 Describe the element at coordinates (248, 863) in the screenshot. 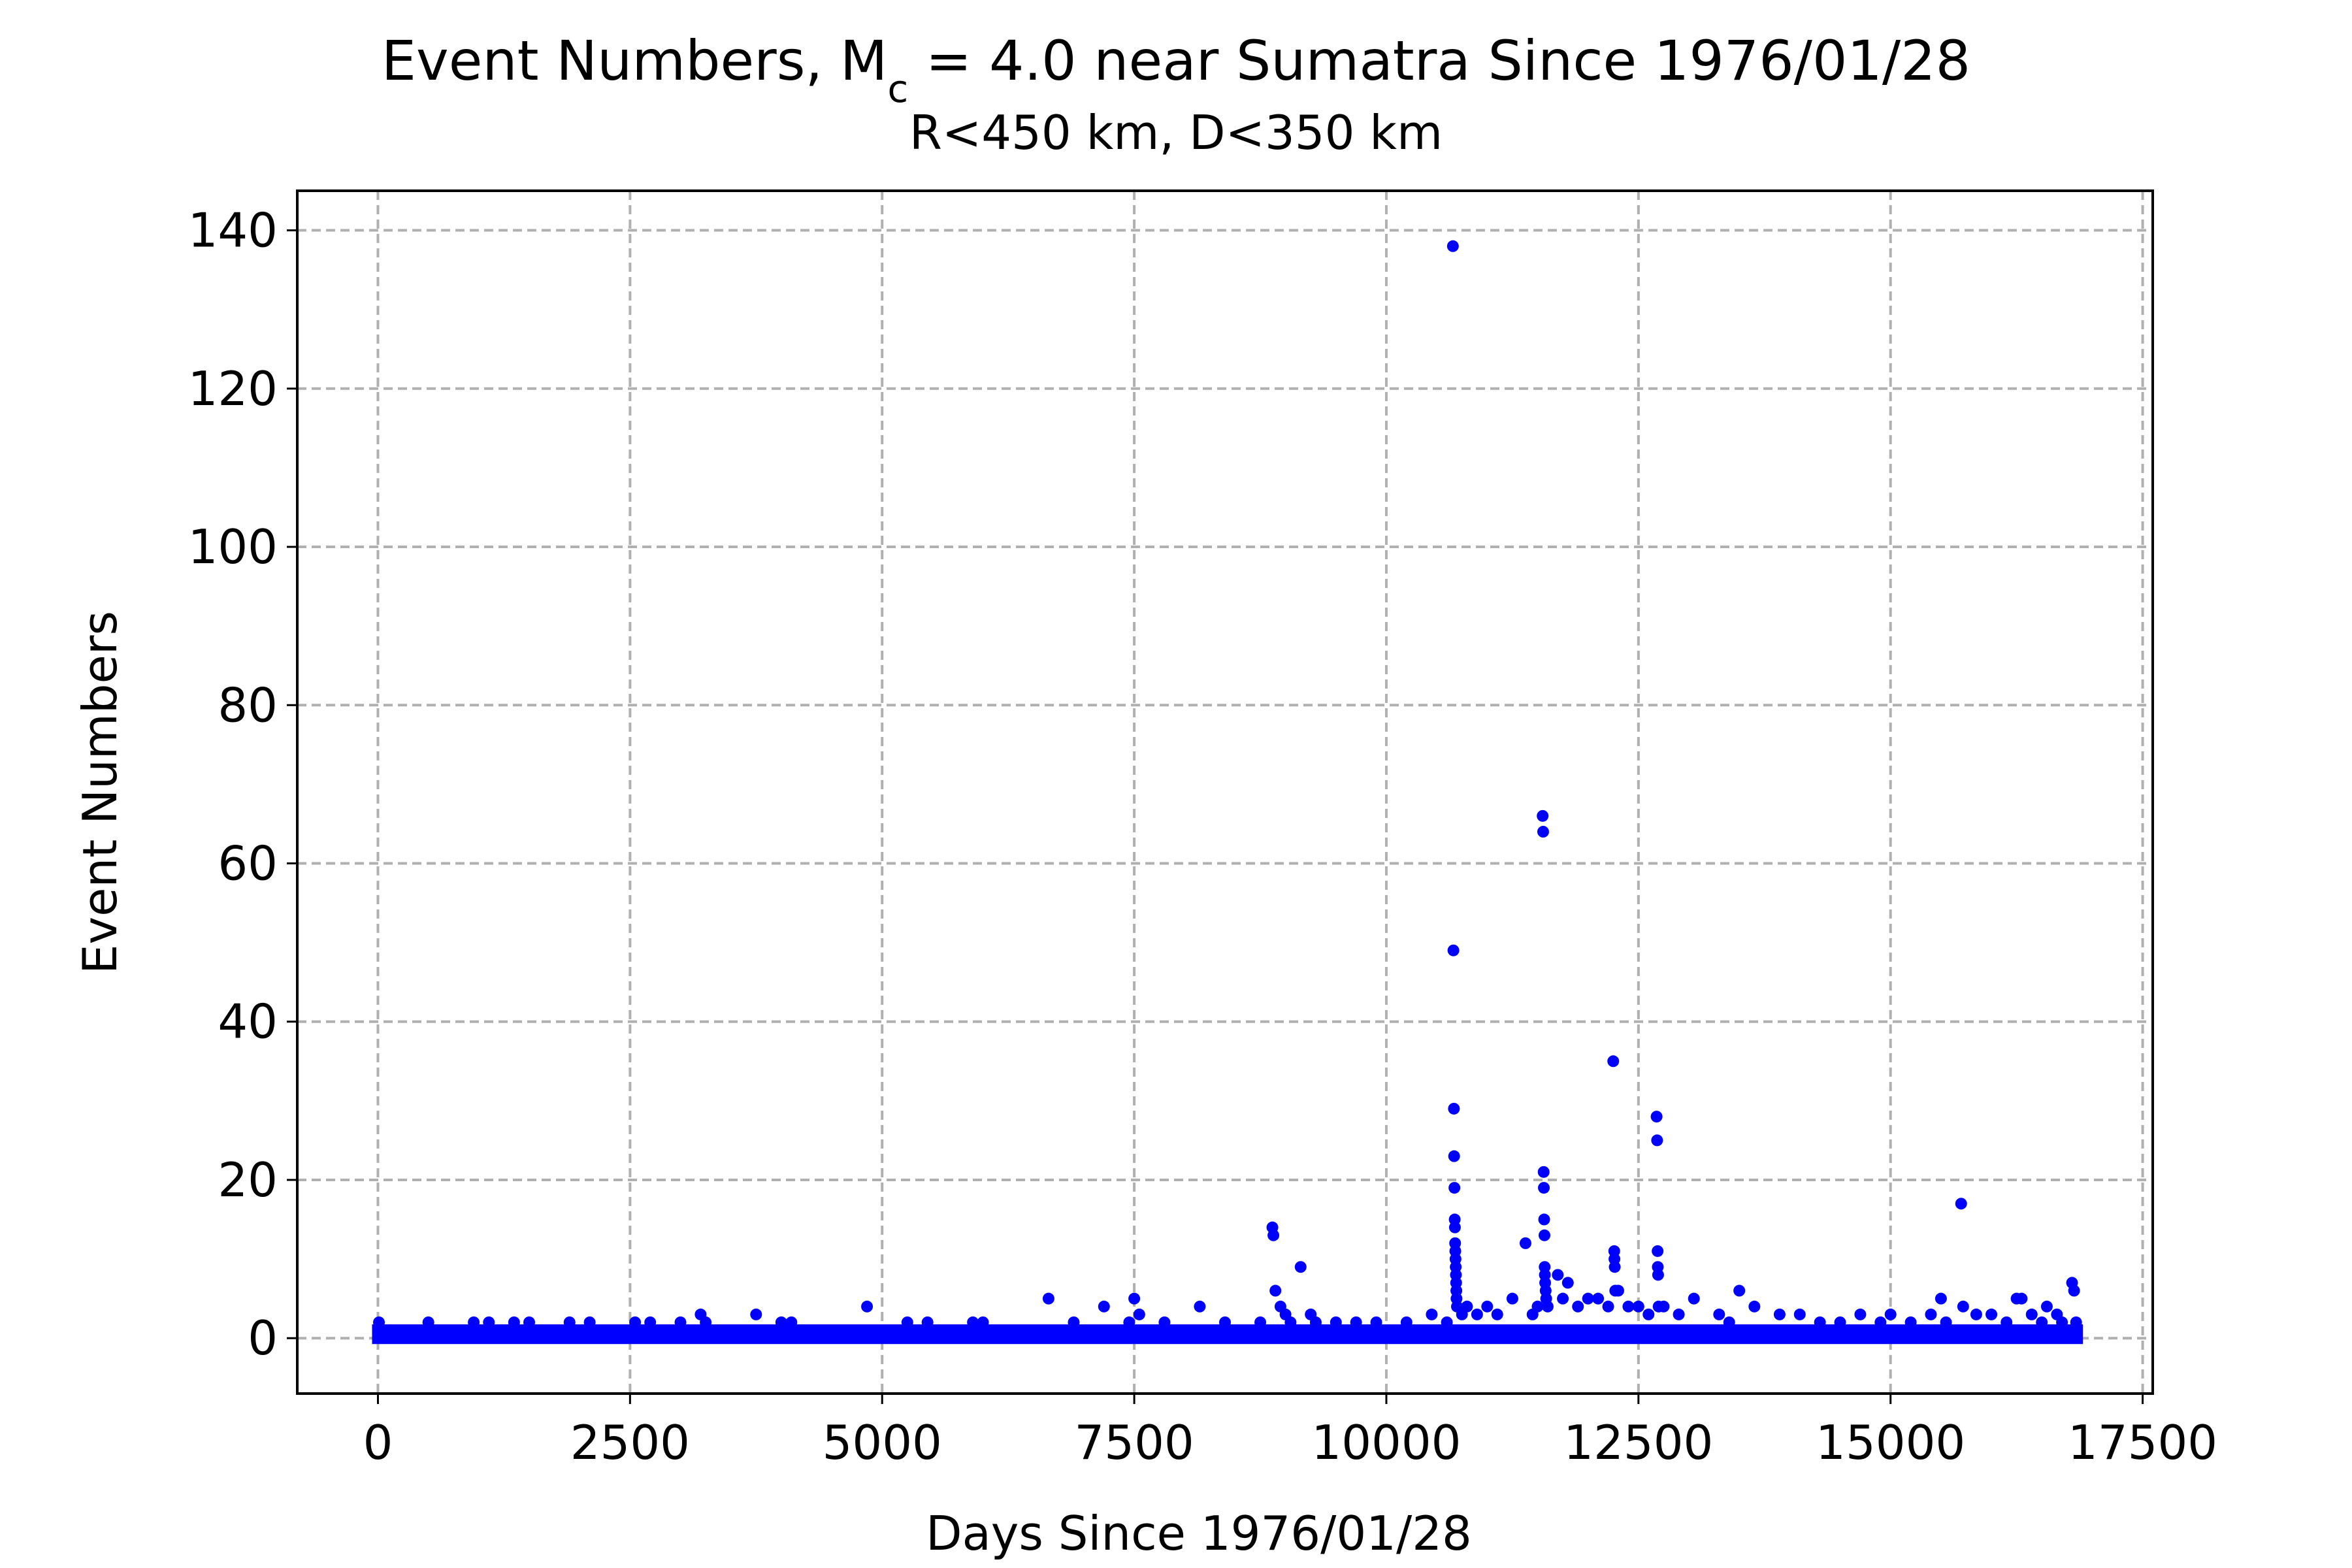

I see `y-tick-label: 60` at that location.